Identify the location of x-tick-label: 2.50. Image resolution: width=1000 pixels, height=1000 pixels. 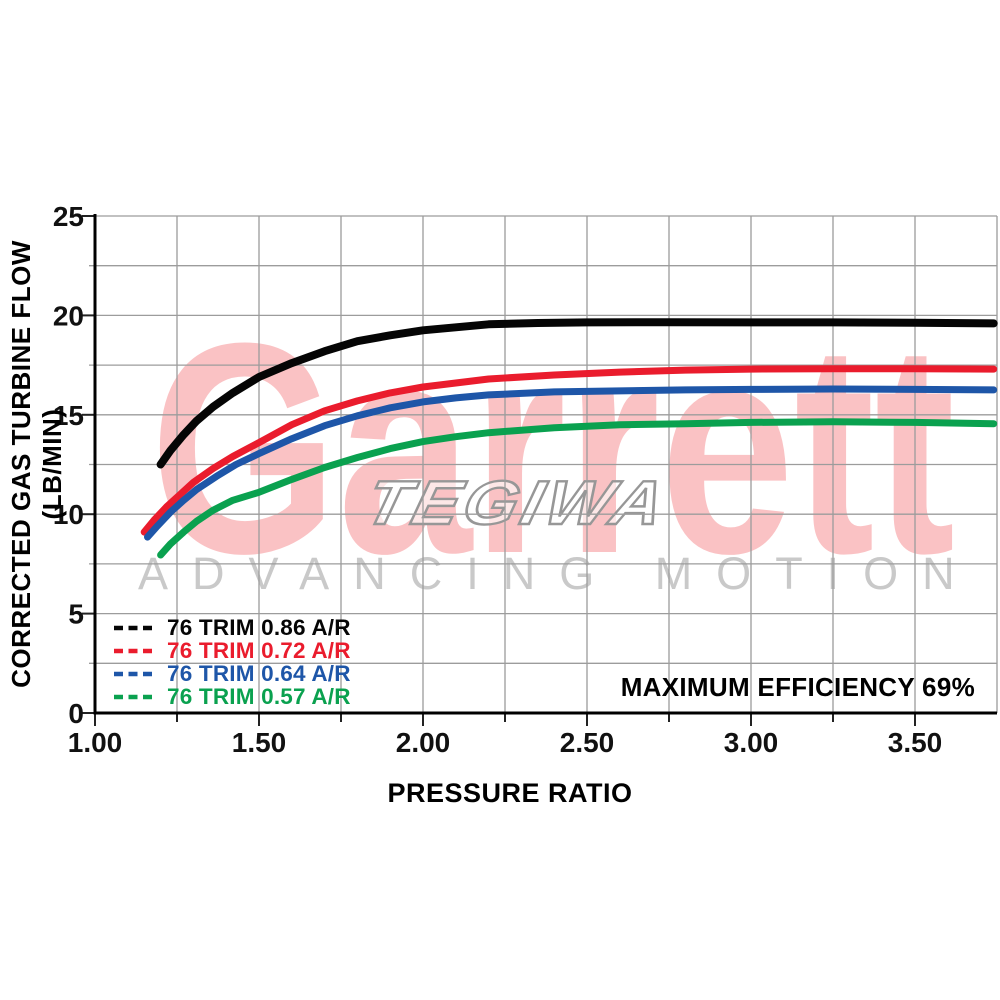
(587, 742).